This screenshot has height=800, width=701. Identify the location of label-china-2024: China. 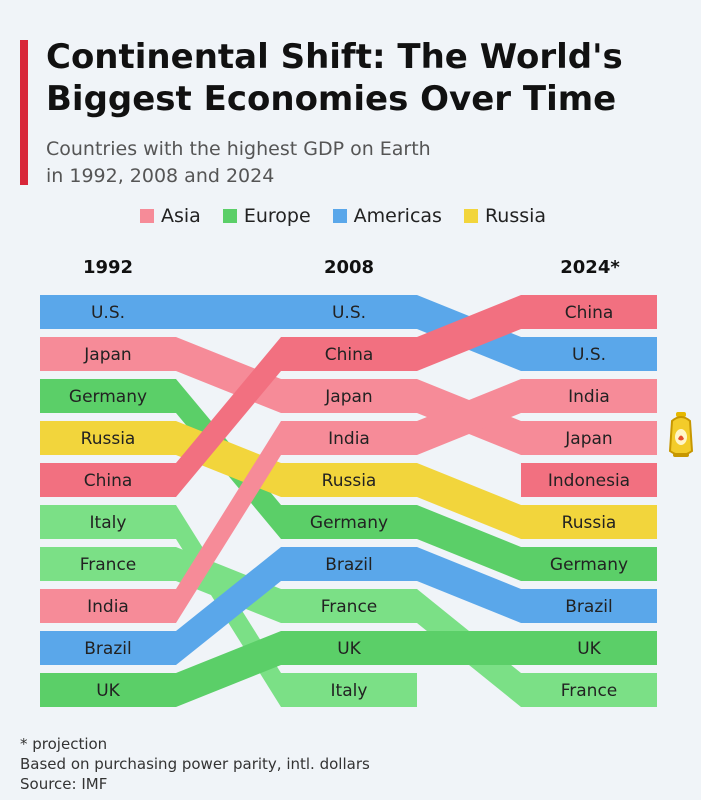
(589, 313).